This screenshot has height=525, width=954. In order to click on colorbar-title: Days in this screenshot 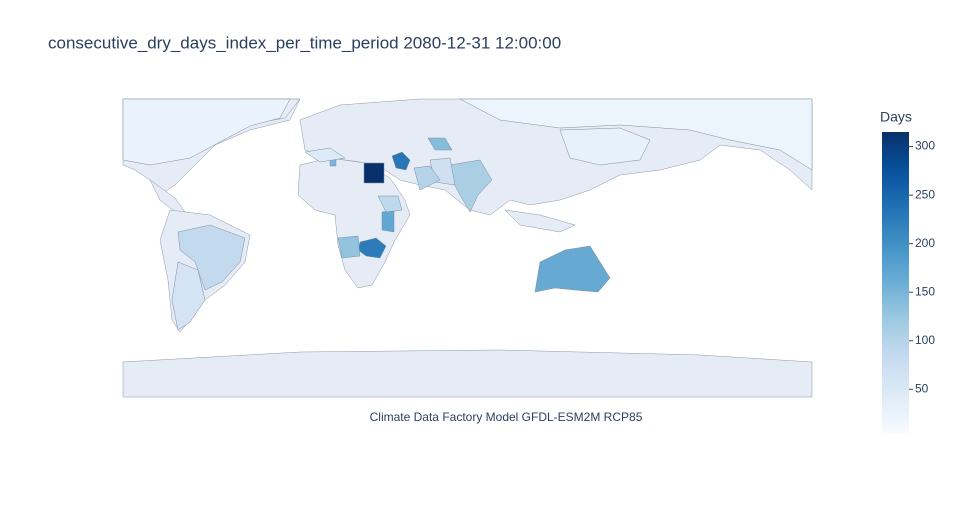, I will do `click(896, 117)`.